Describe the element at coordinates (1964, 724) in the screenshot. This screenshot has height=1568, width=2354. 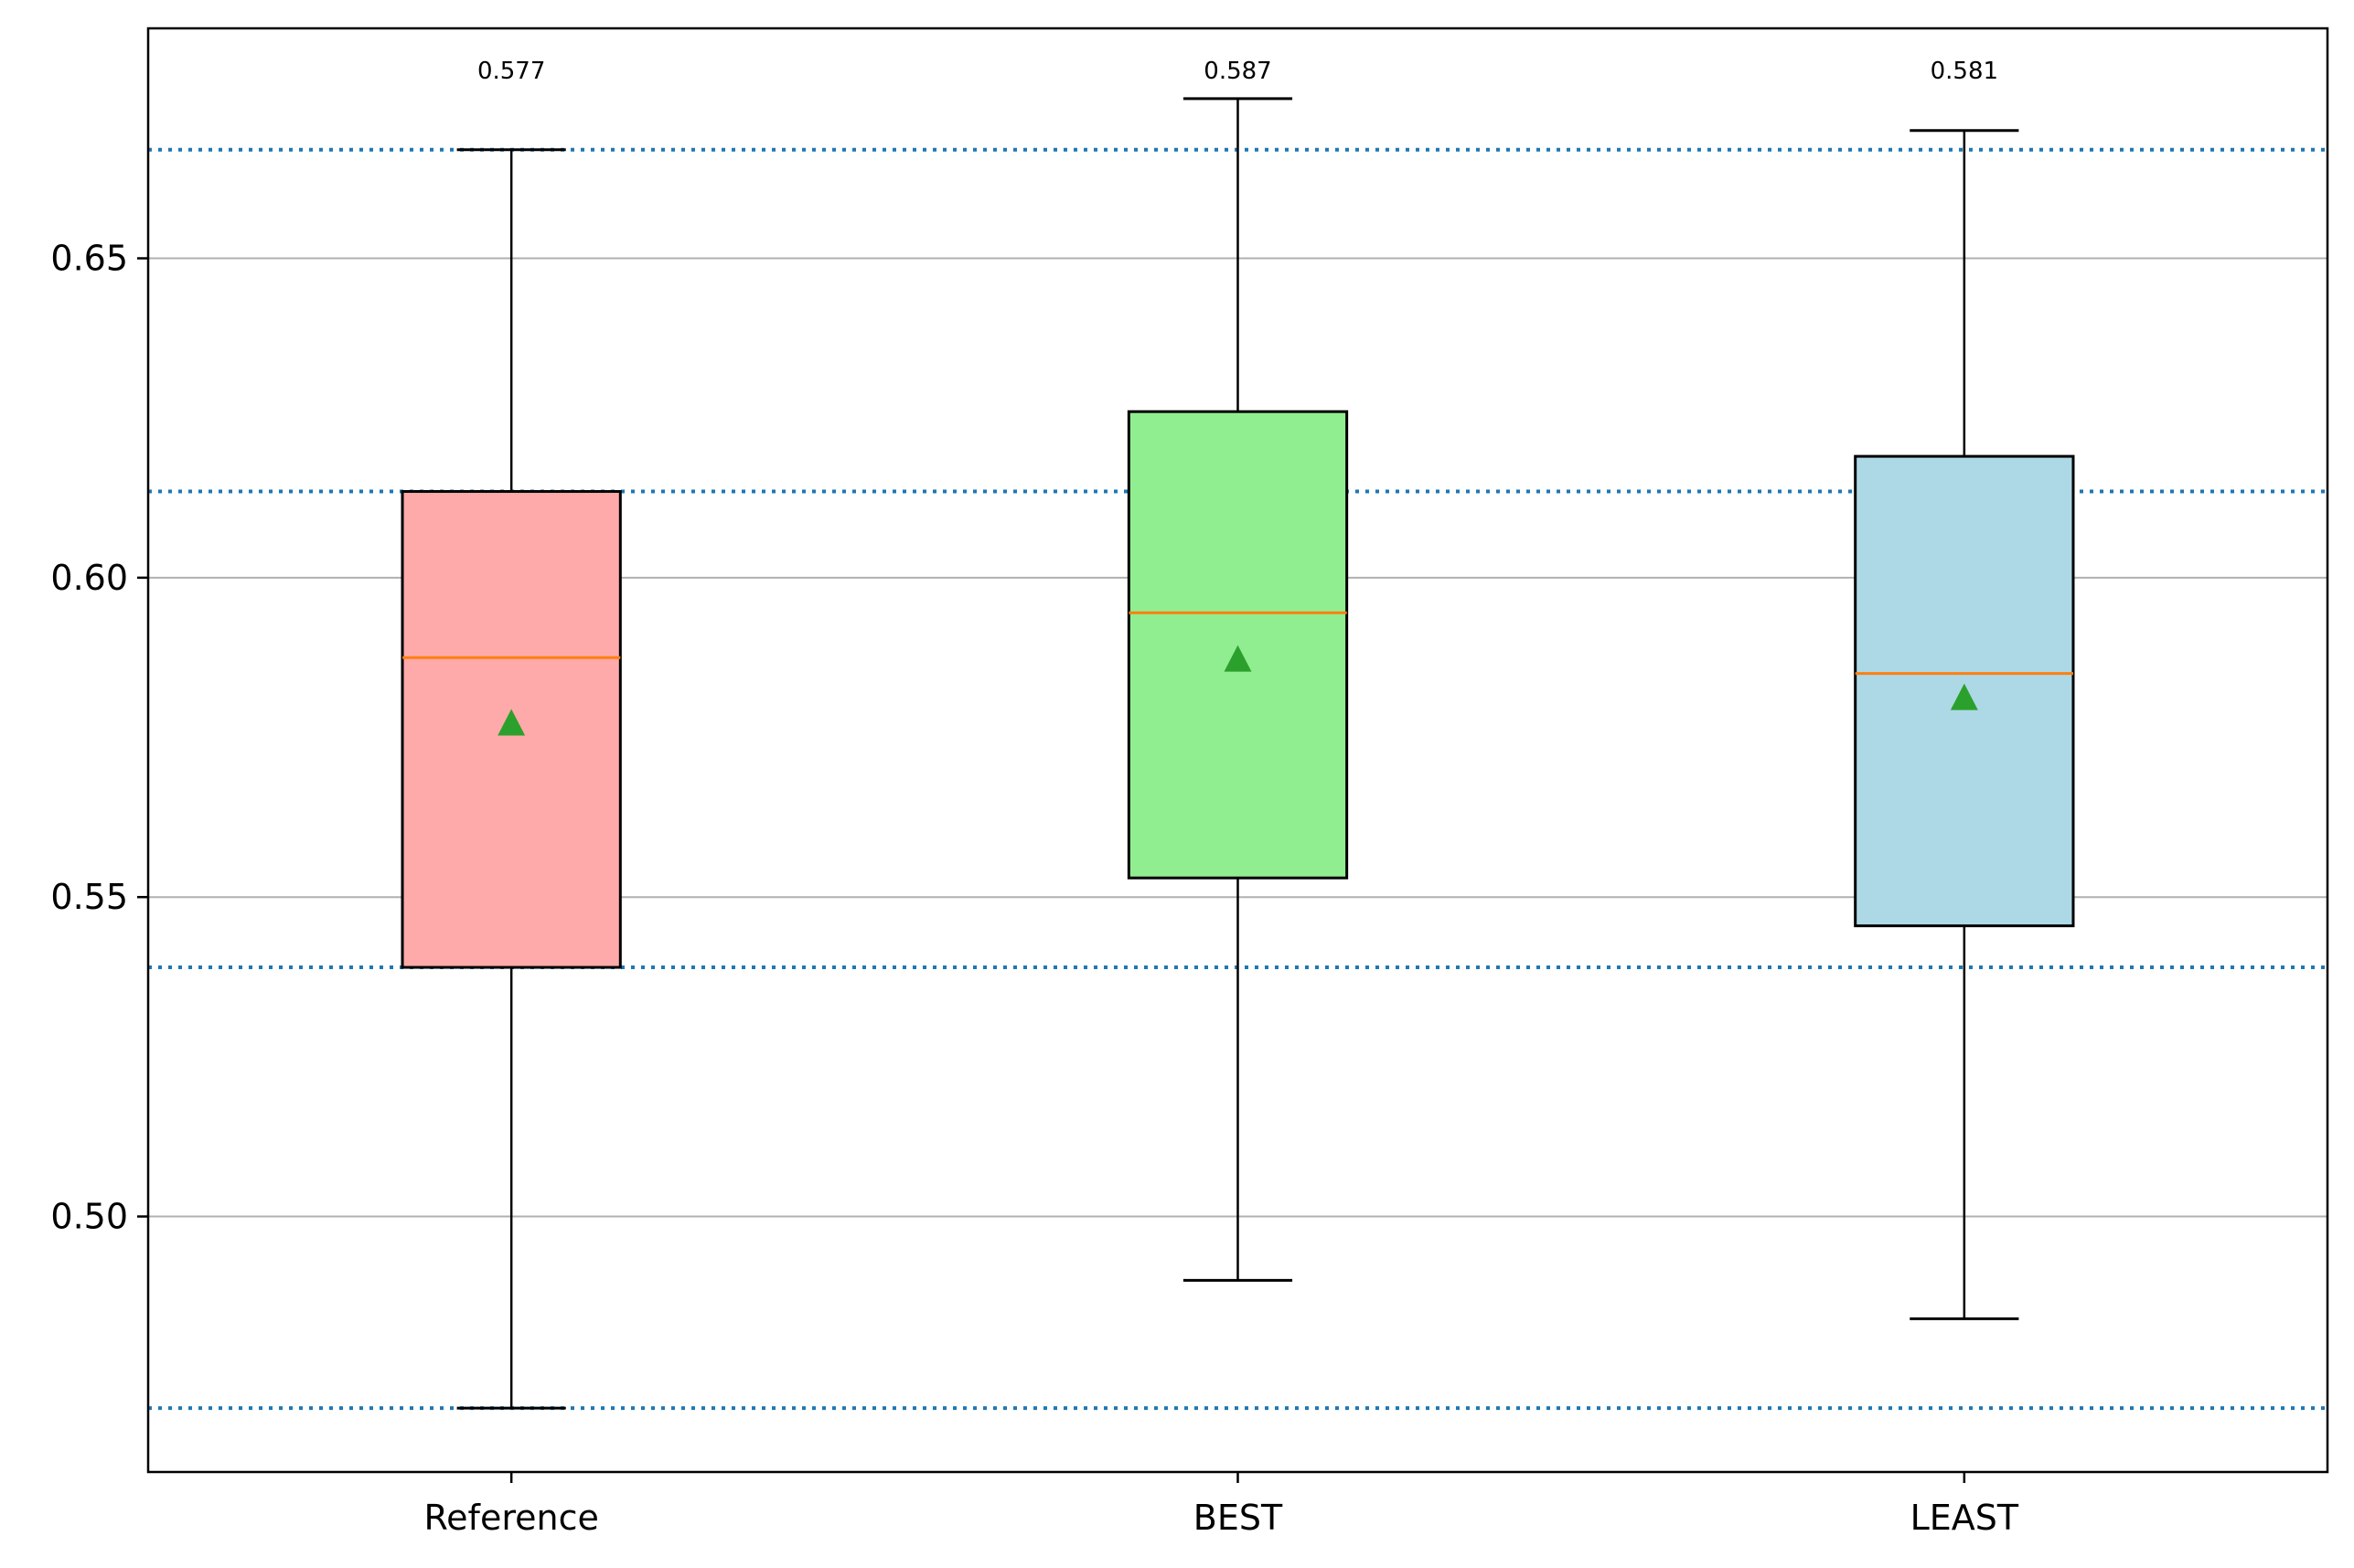
I see `box-group-least` at that location.